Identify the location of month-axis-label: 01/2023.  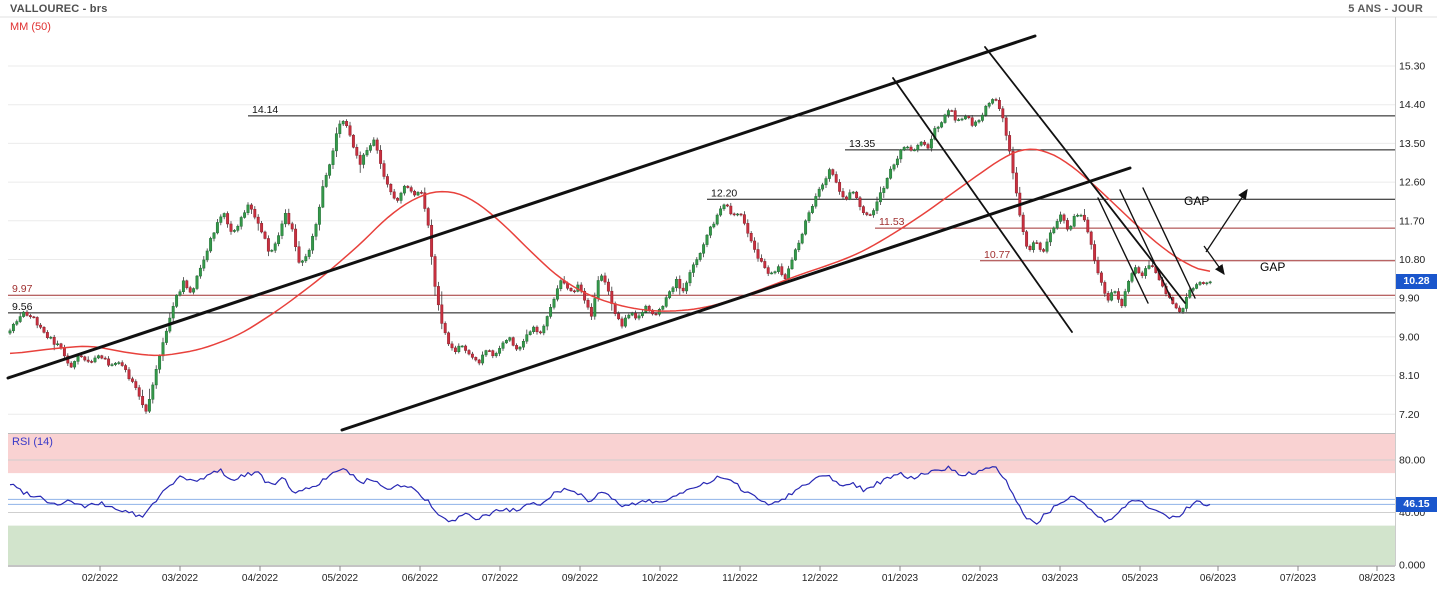
(900, 578).